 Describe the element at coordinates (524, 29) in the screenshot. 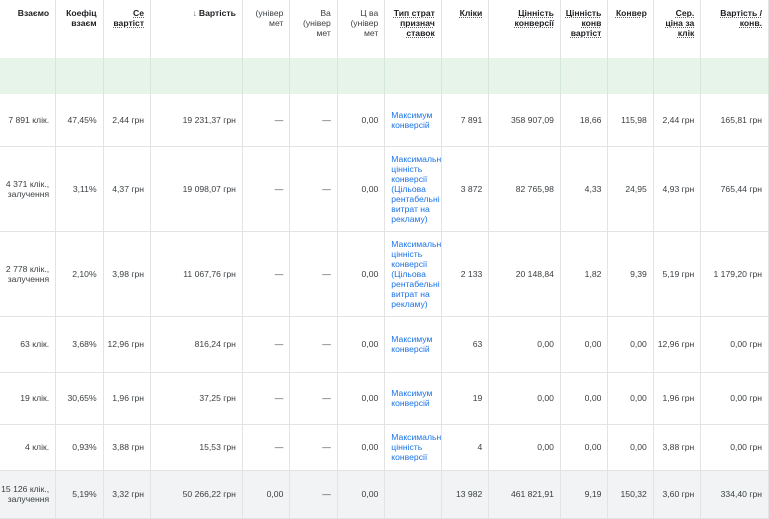

I see `column-header-9: Цінність конверсії` at that location.